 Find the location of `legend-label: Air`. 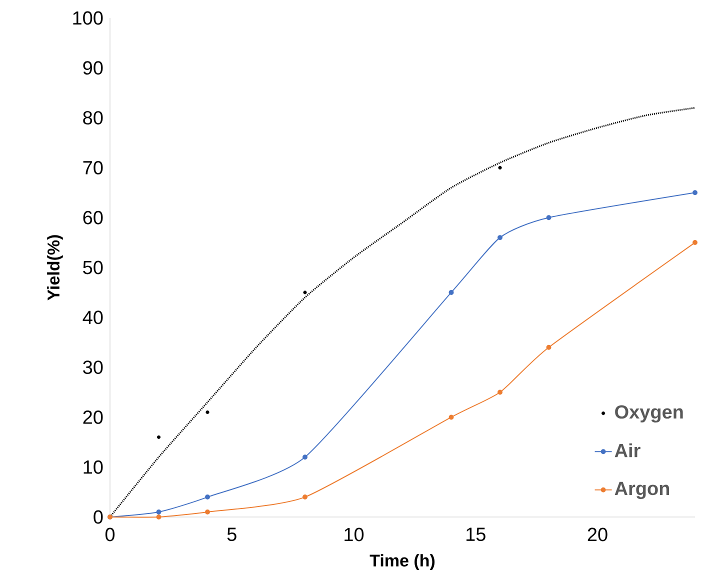

legend-label: Air is located at coordinates (627, 450).